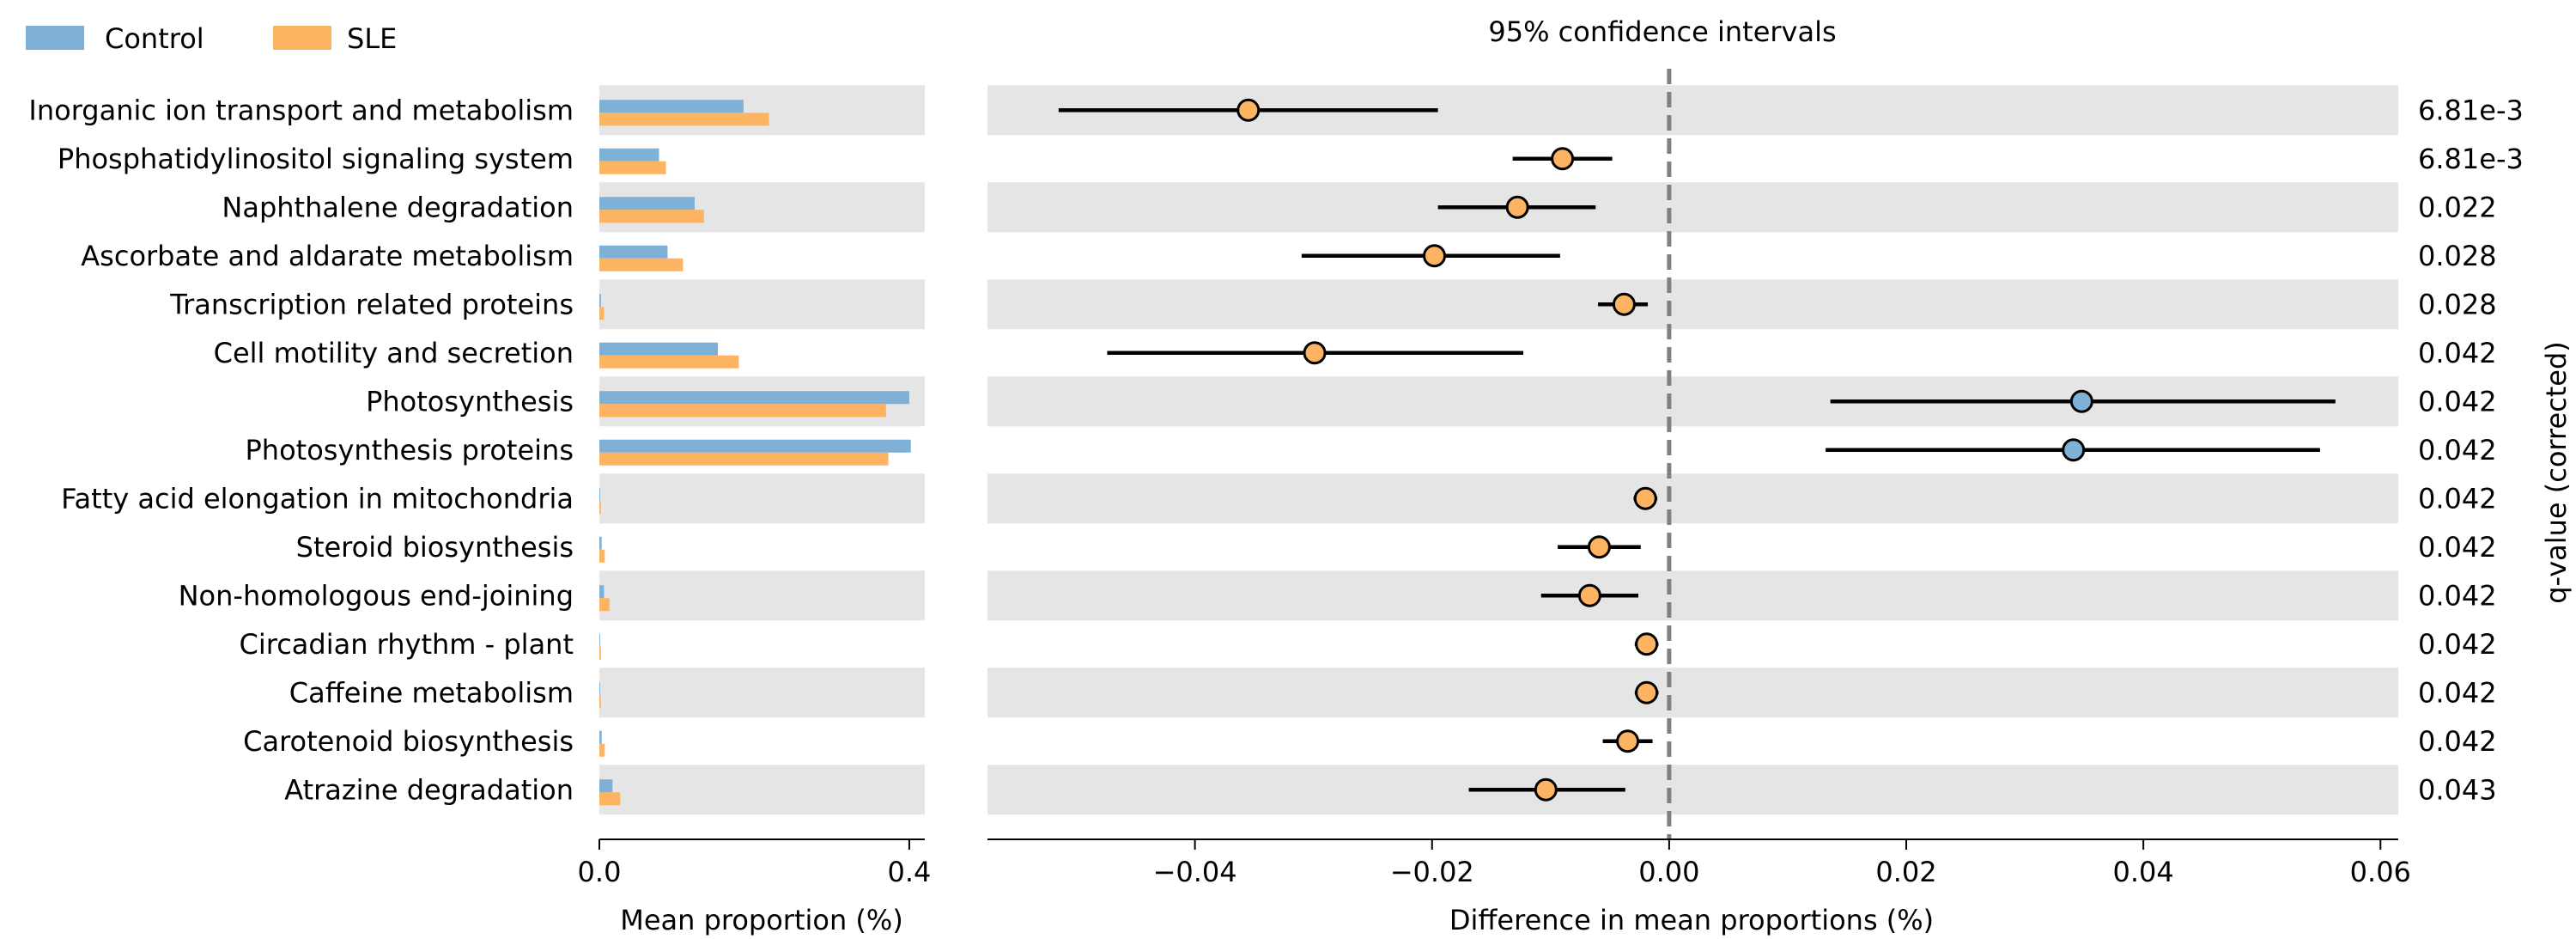 This screenshot has height=939, width=2576. I want to click on diff-axis-tick-label: 0.00, so click(1668, 872).